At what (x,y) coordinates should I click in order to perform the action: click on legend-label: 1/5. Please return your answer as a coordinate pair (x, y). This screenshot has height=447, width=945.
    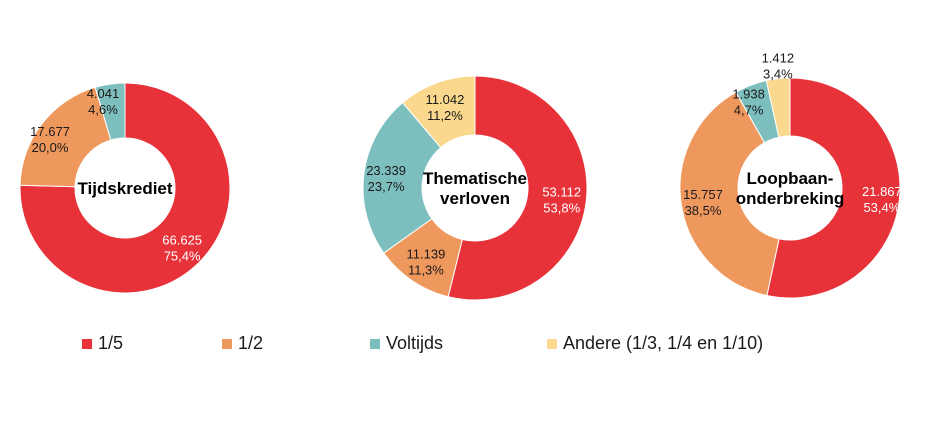
    Looking at the image, I should click on (111, 343).